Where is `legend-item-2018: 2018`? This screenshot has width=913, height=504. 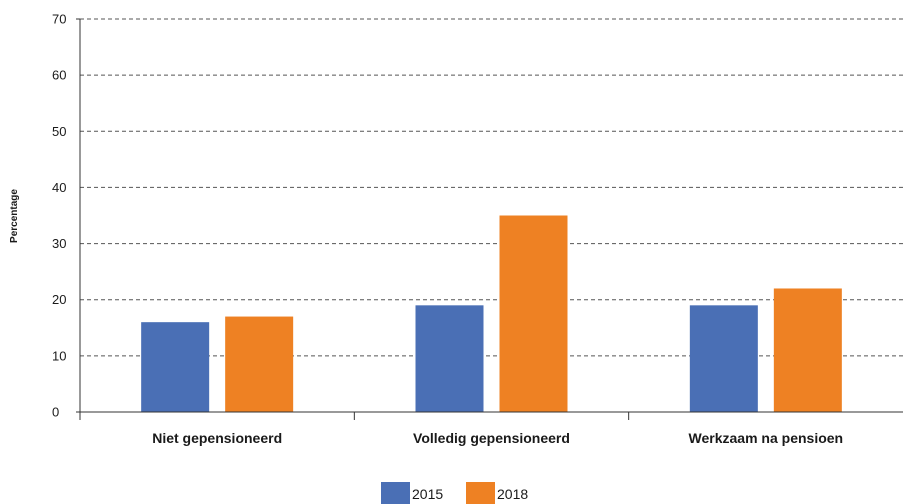 legend-item-2018: 2018 is located at coordinates (497, 493).